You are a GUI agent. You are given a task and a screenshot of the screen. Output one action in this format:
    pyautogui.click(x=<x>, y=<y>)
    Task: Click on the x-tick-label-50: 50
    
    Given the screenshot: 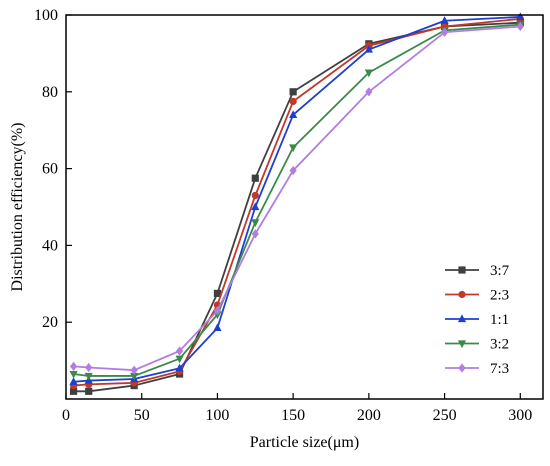 What is the action you would take?
    pyautogui.click(x=142, y=415)
    